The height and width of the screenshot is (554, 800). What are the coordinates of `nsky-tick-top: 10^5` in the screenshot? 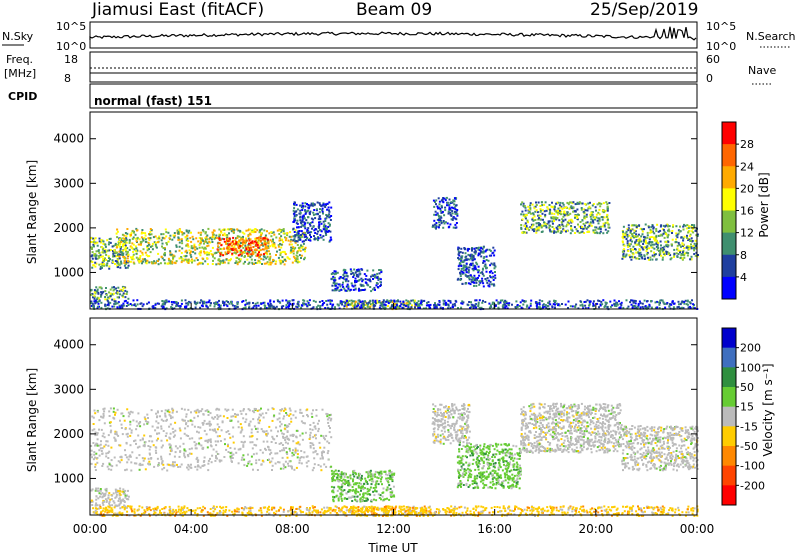 It's located at (71, 26).